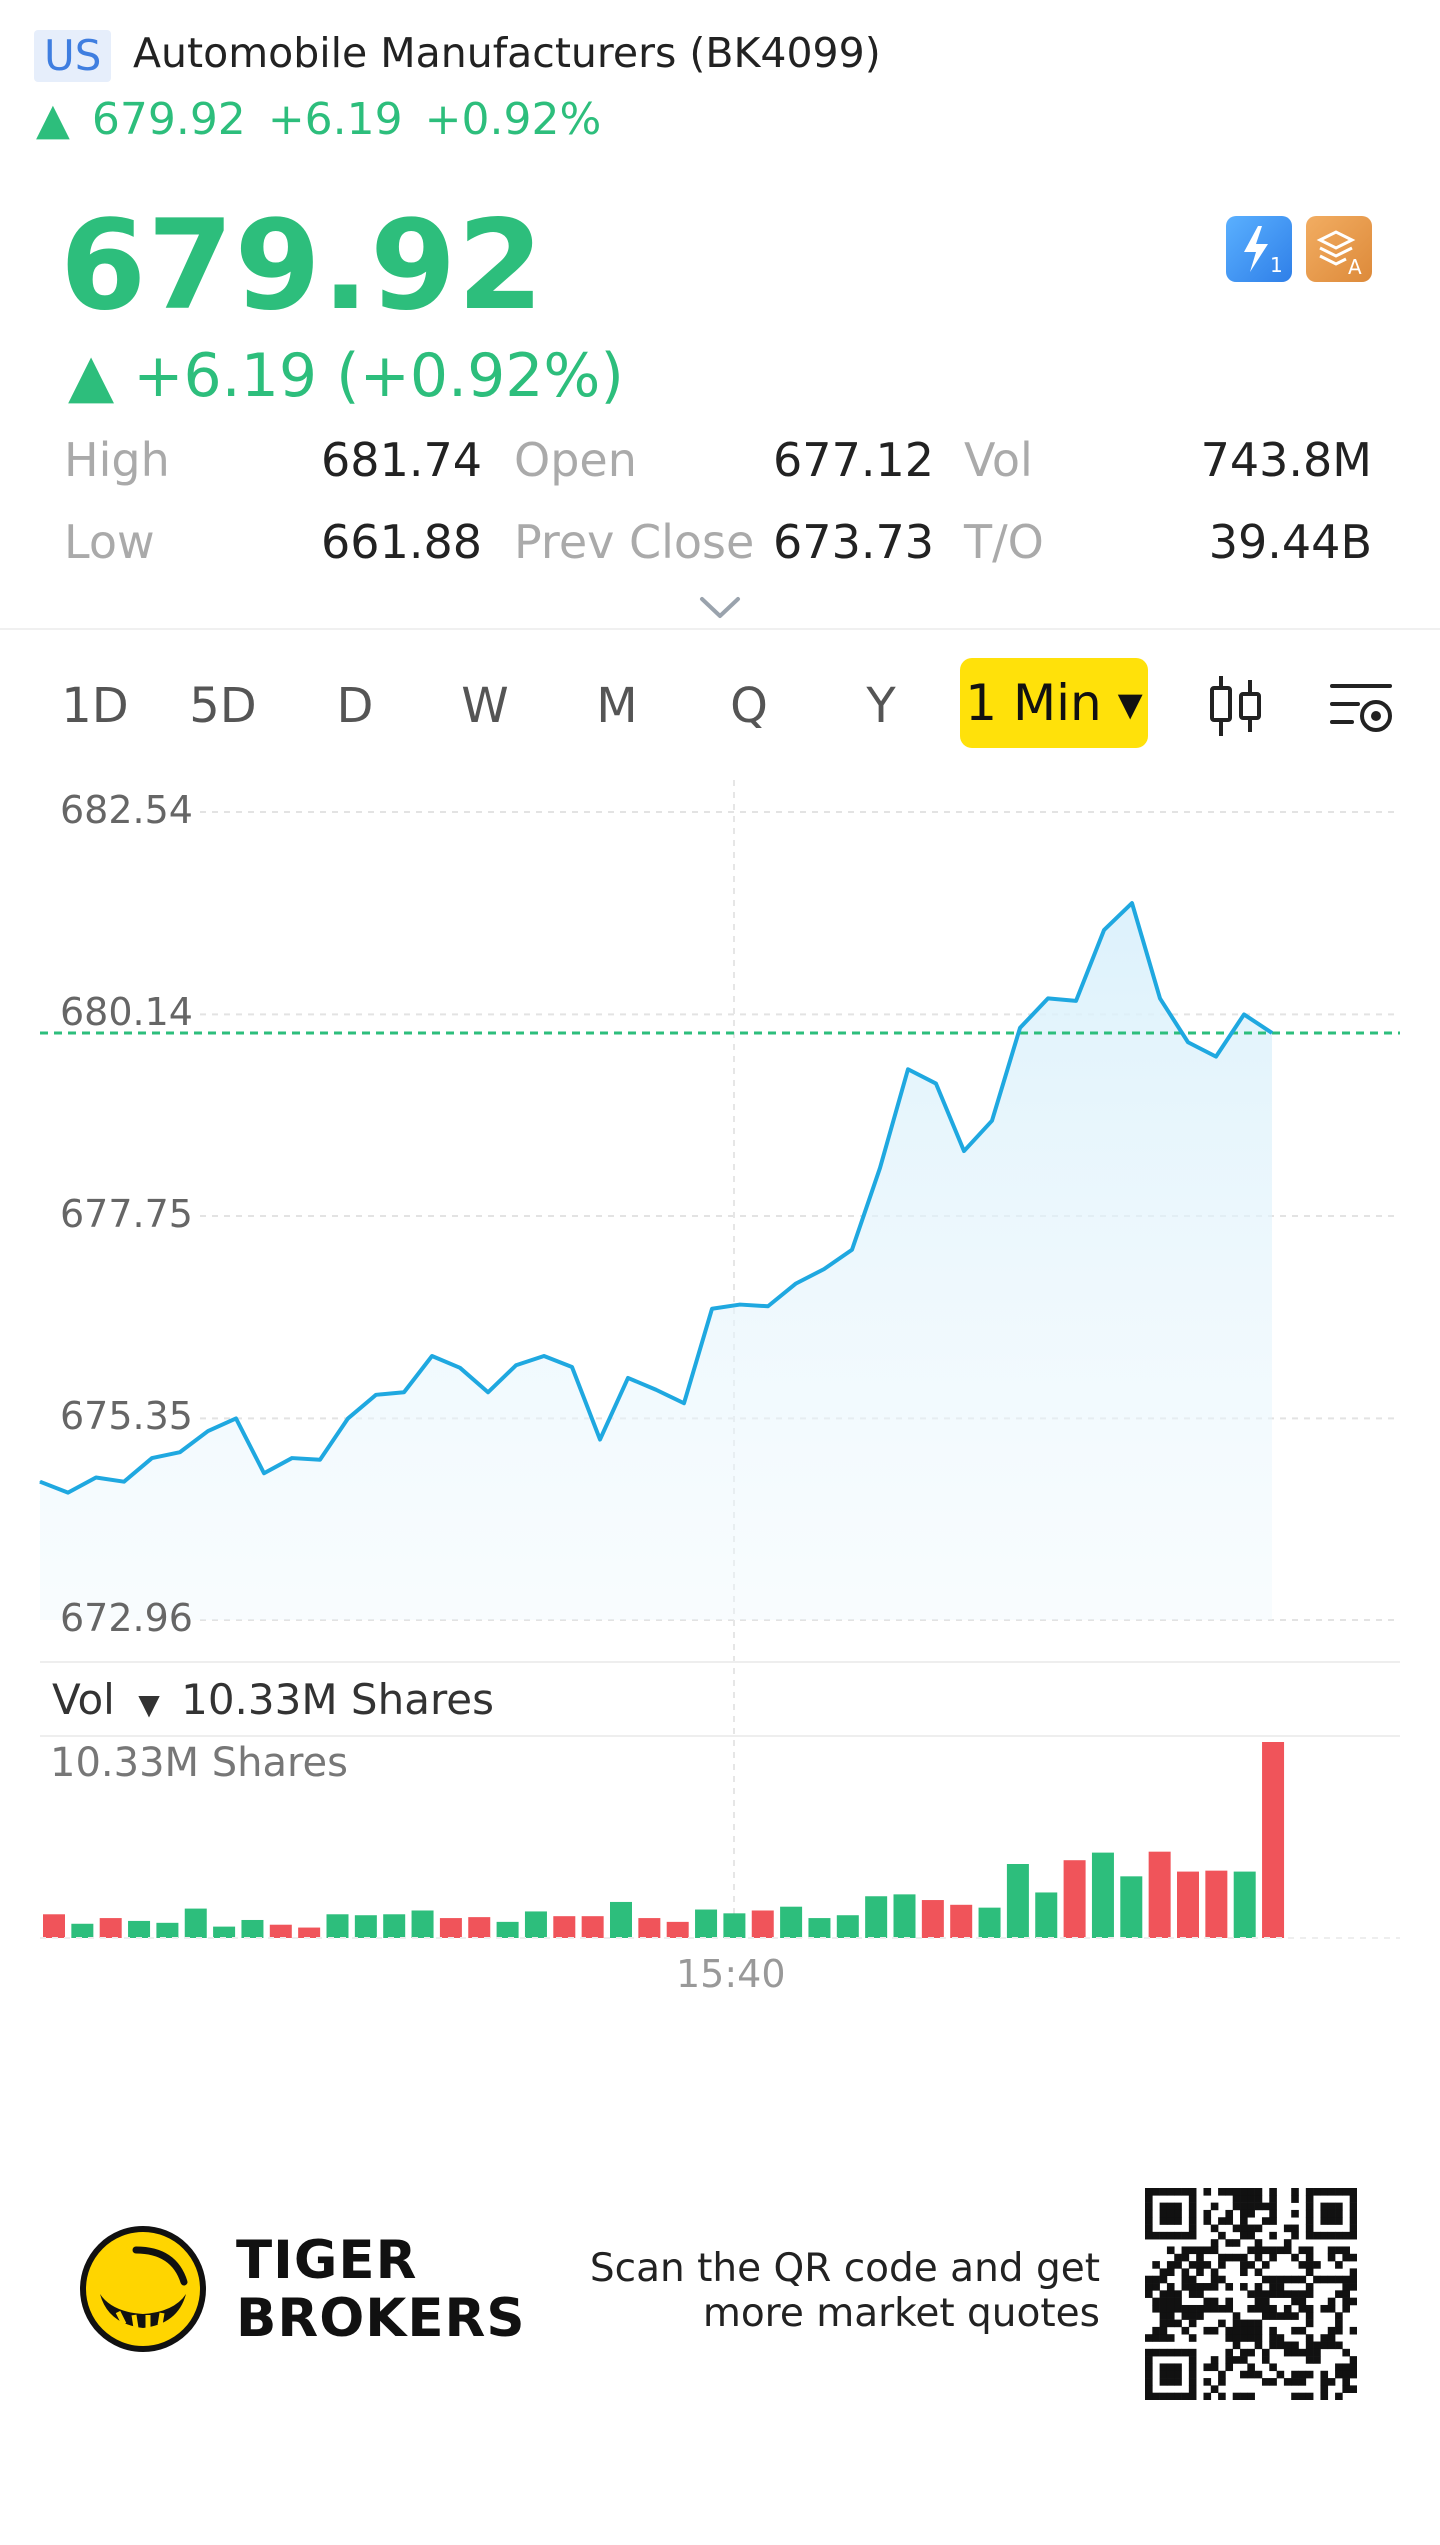  What do you see at coordinates (223, 706) in the screenshot?
I see `tab-5d: 5D` at bounding box center [223, 706].